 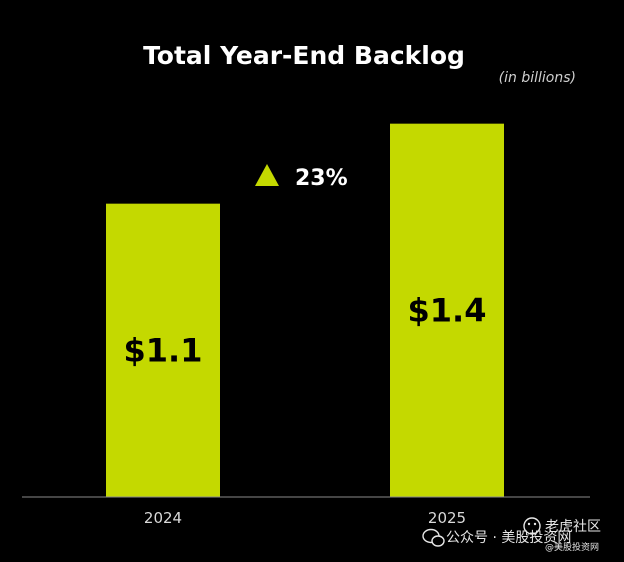 What do you see at coordinates (447, 518) in the screenshot?
I see `x-tick-label: 2025` at bounding box center [447, 518].